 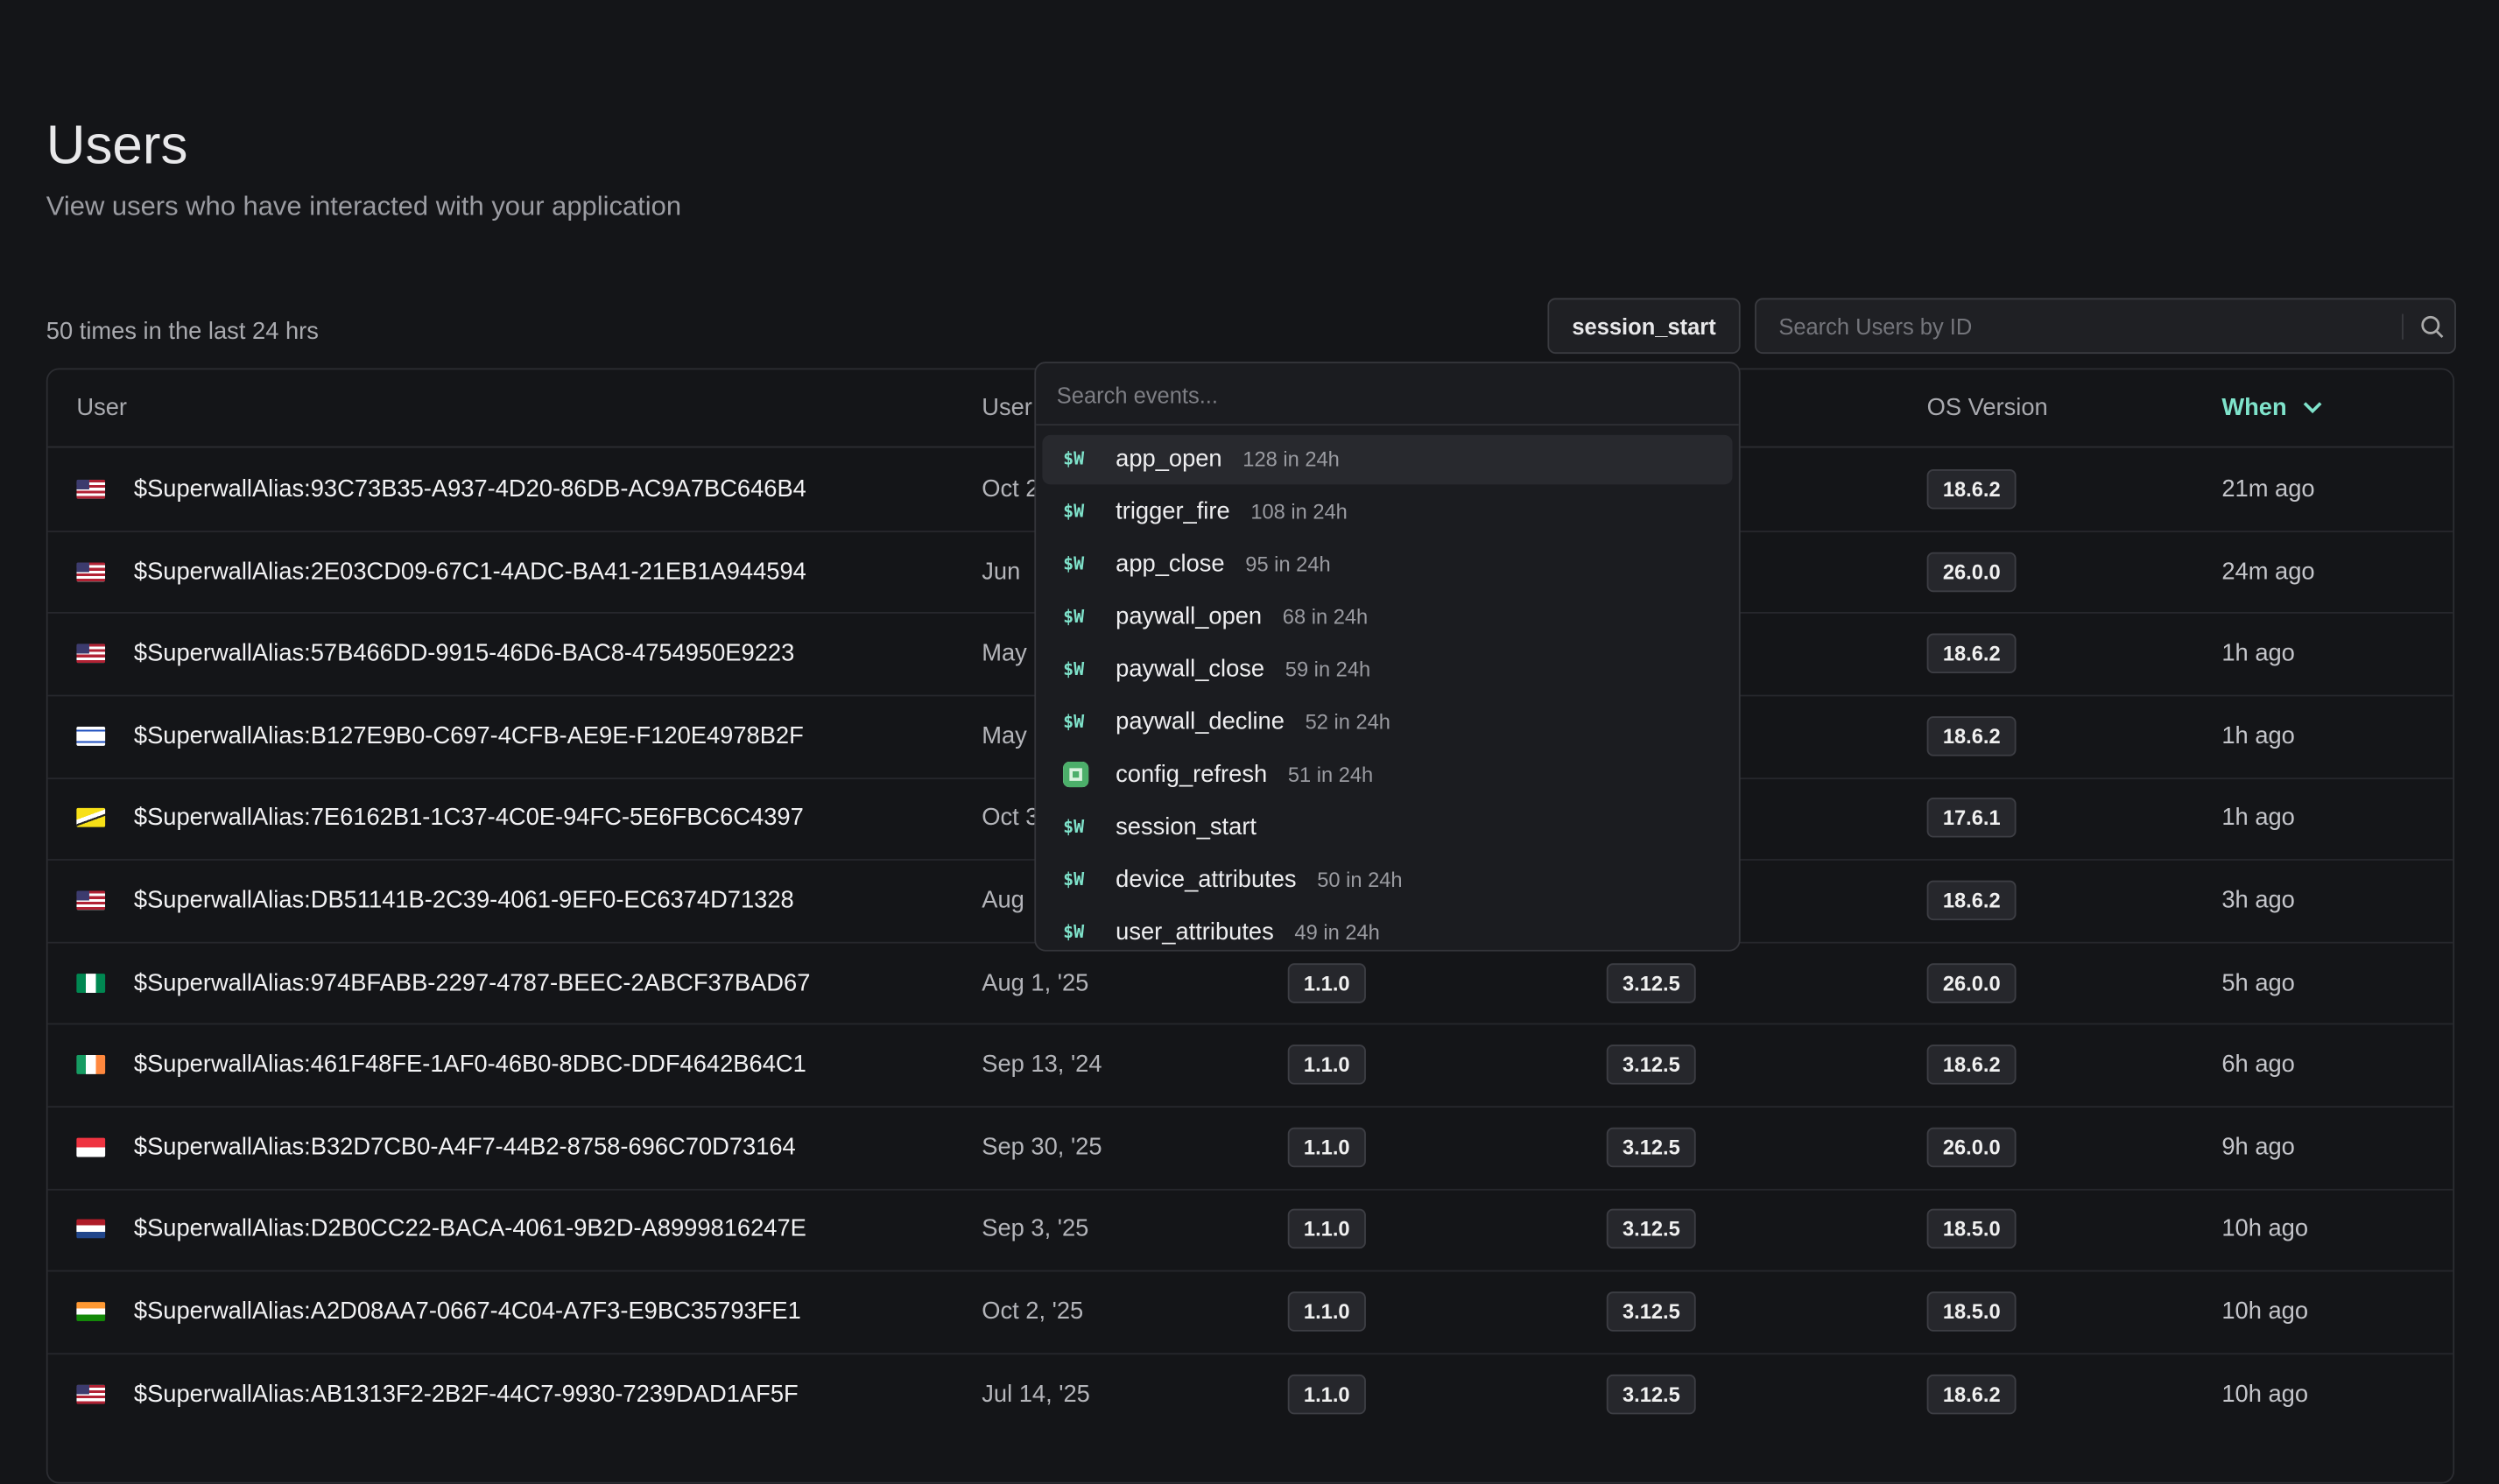 What do you see at coordinates (2312, 408) in the screenshot?
I see `sort-icon` at bounding box center [2312, 408].